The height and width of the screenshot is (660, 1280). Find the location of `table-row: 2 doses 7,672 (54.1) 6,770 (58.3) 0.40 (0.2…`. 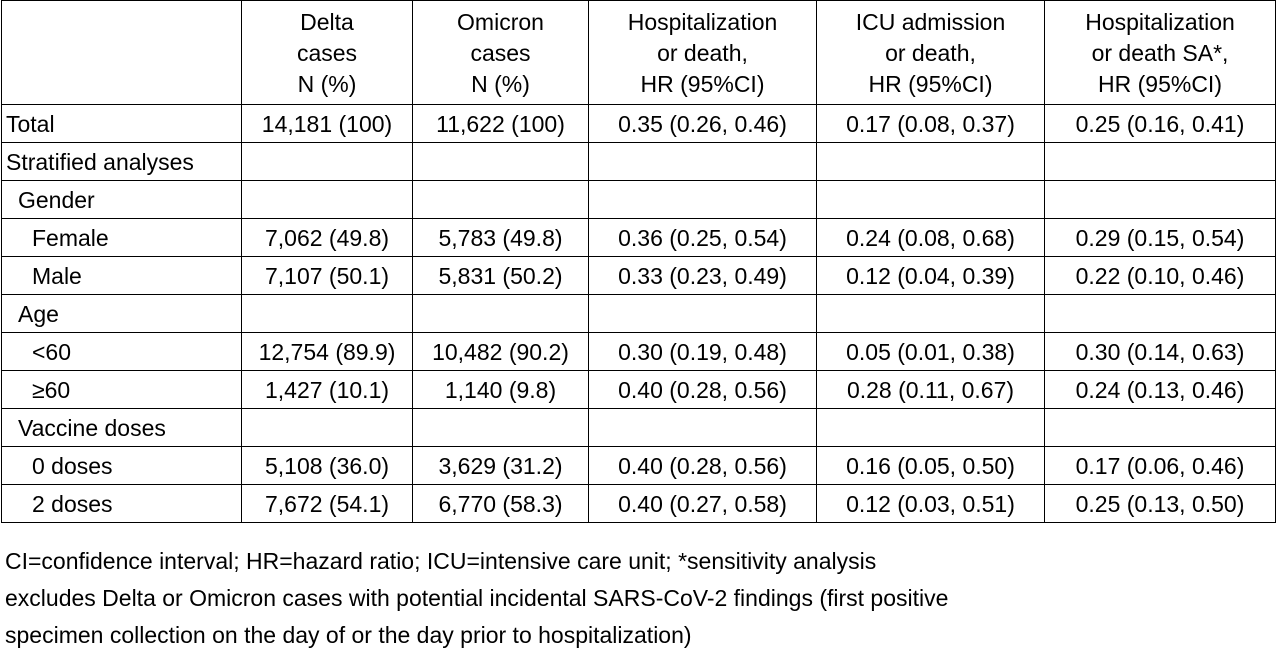

table-row: 2 doses 7,672 (54.1) 6,770 (58.3) 0.40 (0.2… is located at coordinates (638, 503).